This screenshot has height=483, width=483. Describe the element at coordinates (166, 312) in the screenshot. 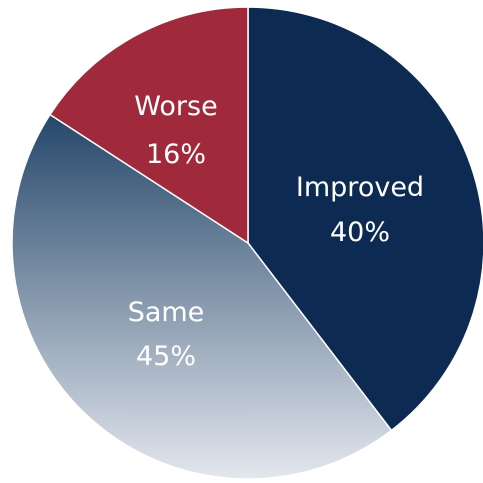

I see `slice-label-same-name: Same` at that location.